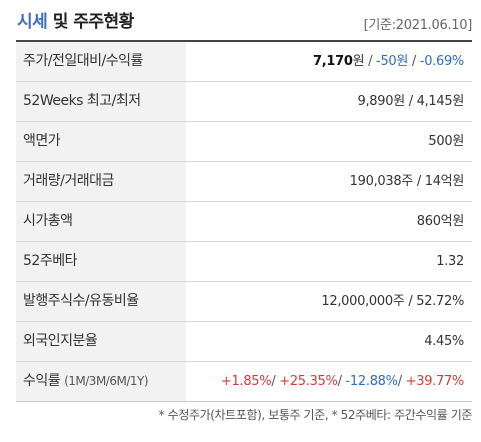 The width and height of the screenshot is (481, 442). Describe the element at coordinates (101, 141) in the screenshot. I see `row-label: 액면가` at that location.